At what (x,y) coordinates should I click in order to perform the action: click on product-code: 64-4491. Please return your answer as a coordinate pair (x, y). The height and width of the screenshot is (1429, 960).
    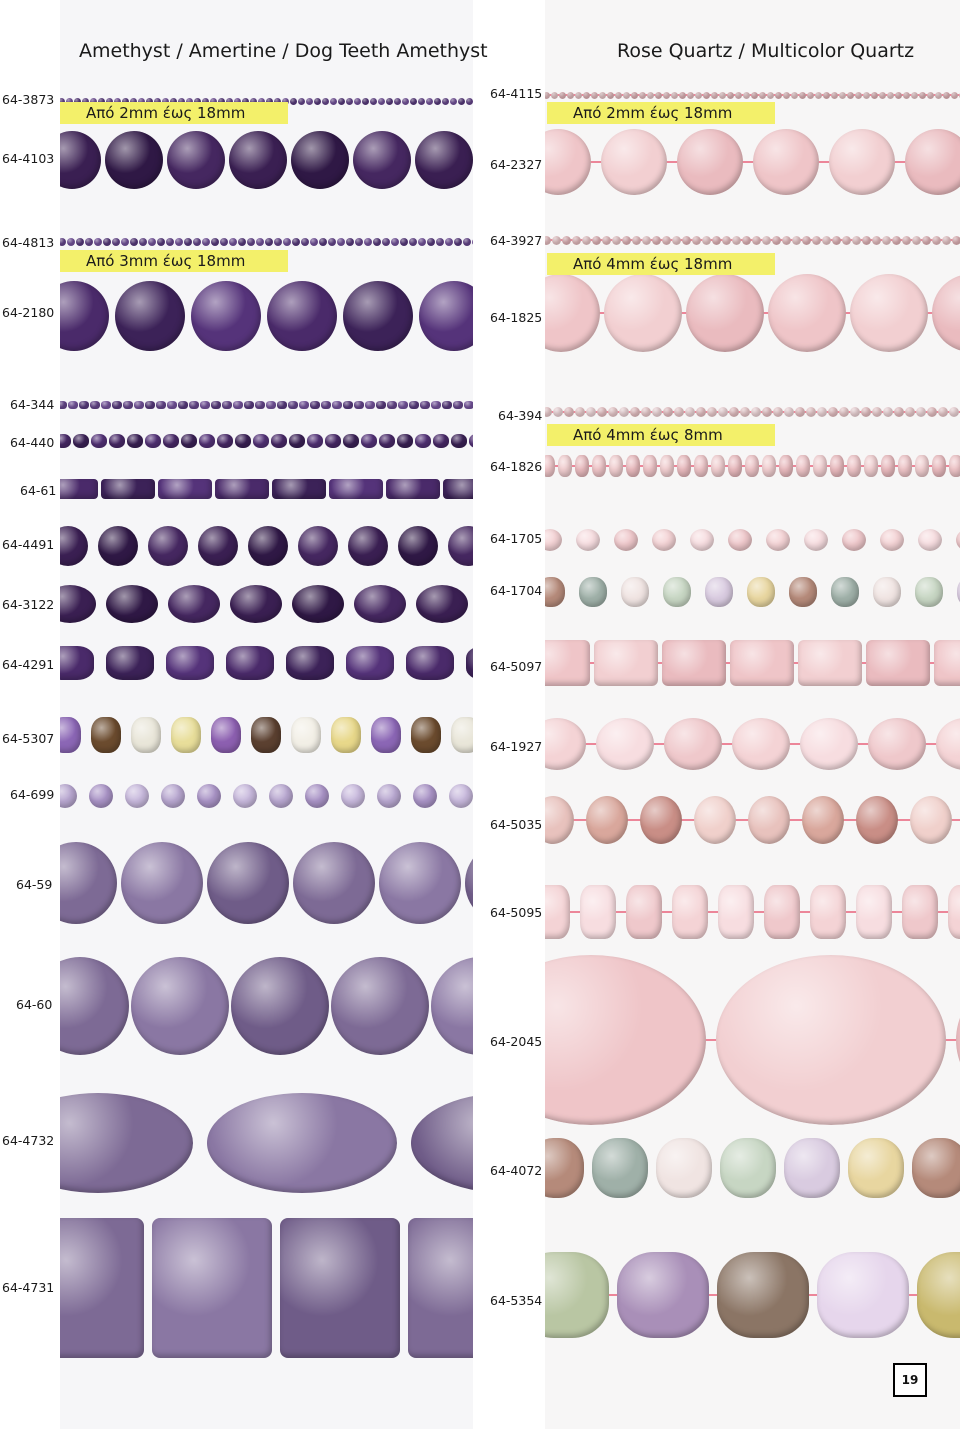
    Looking at the image, I should click on (28, 544).